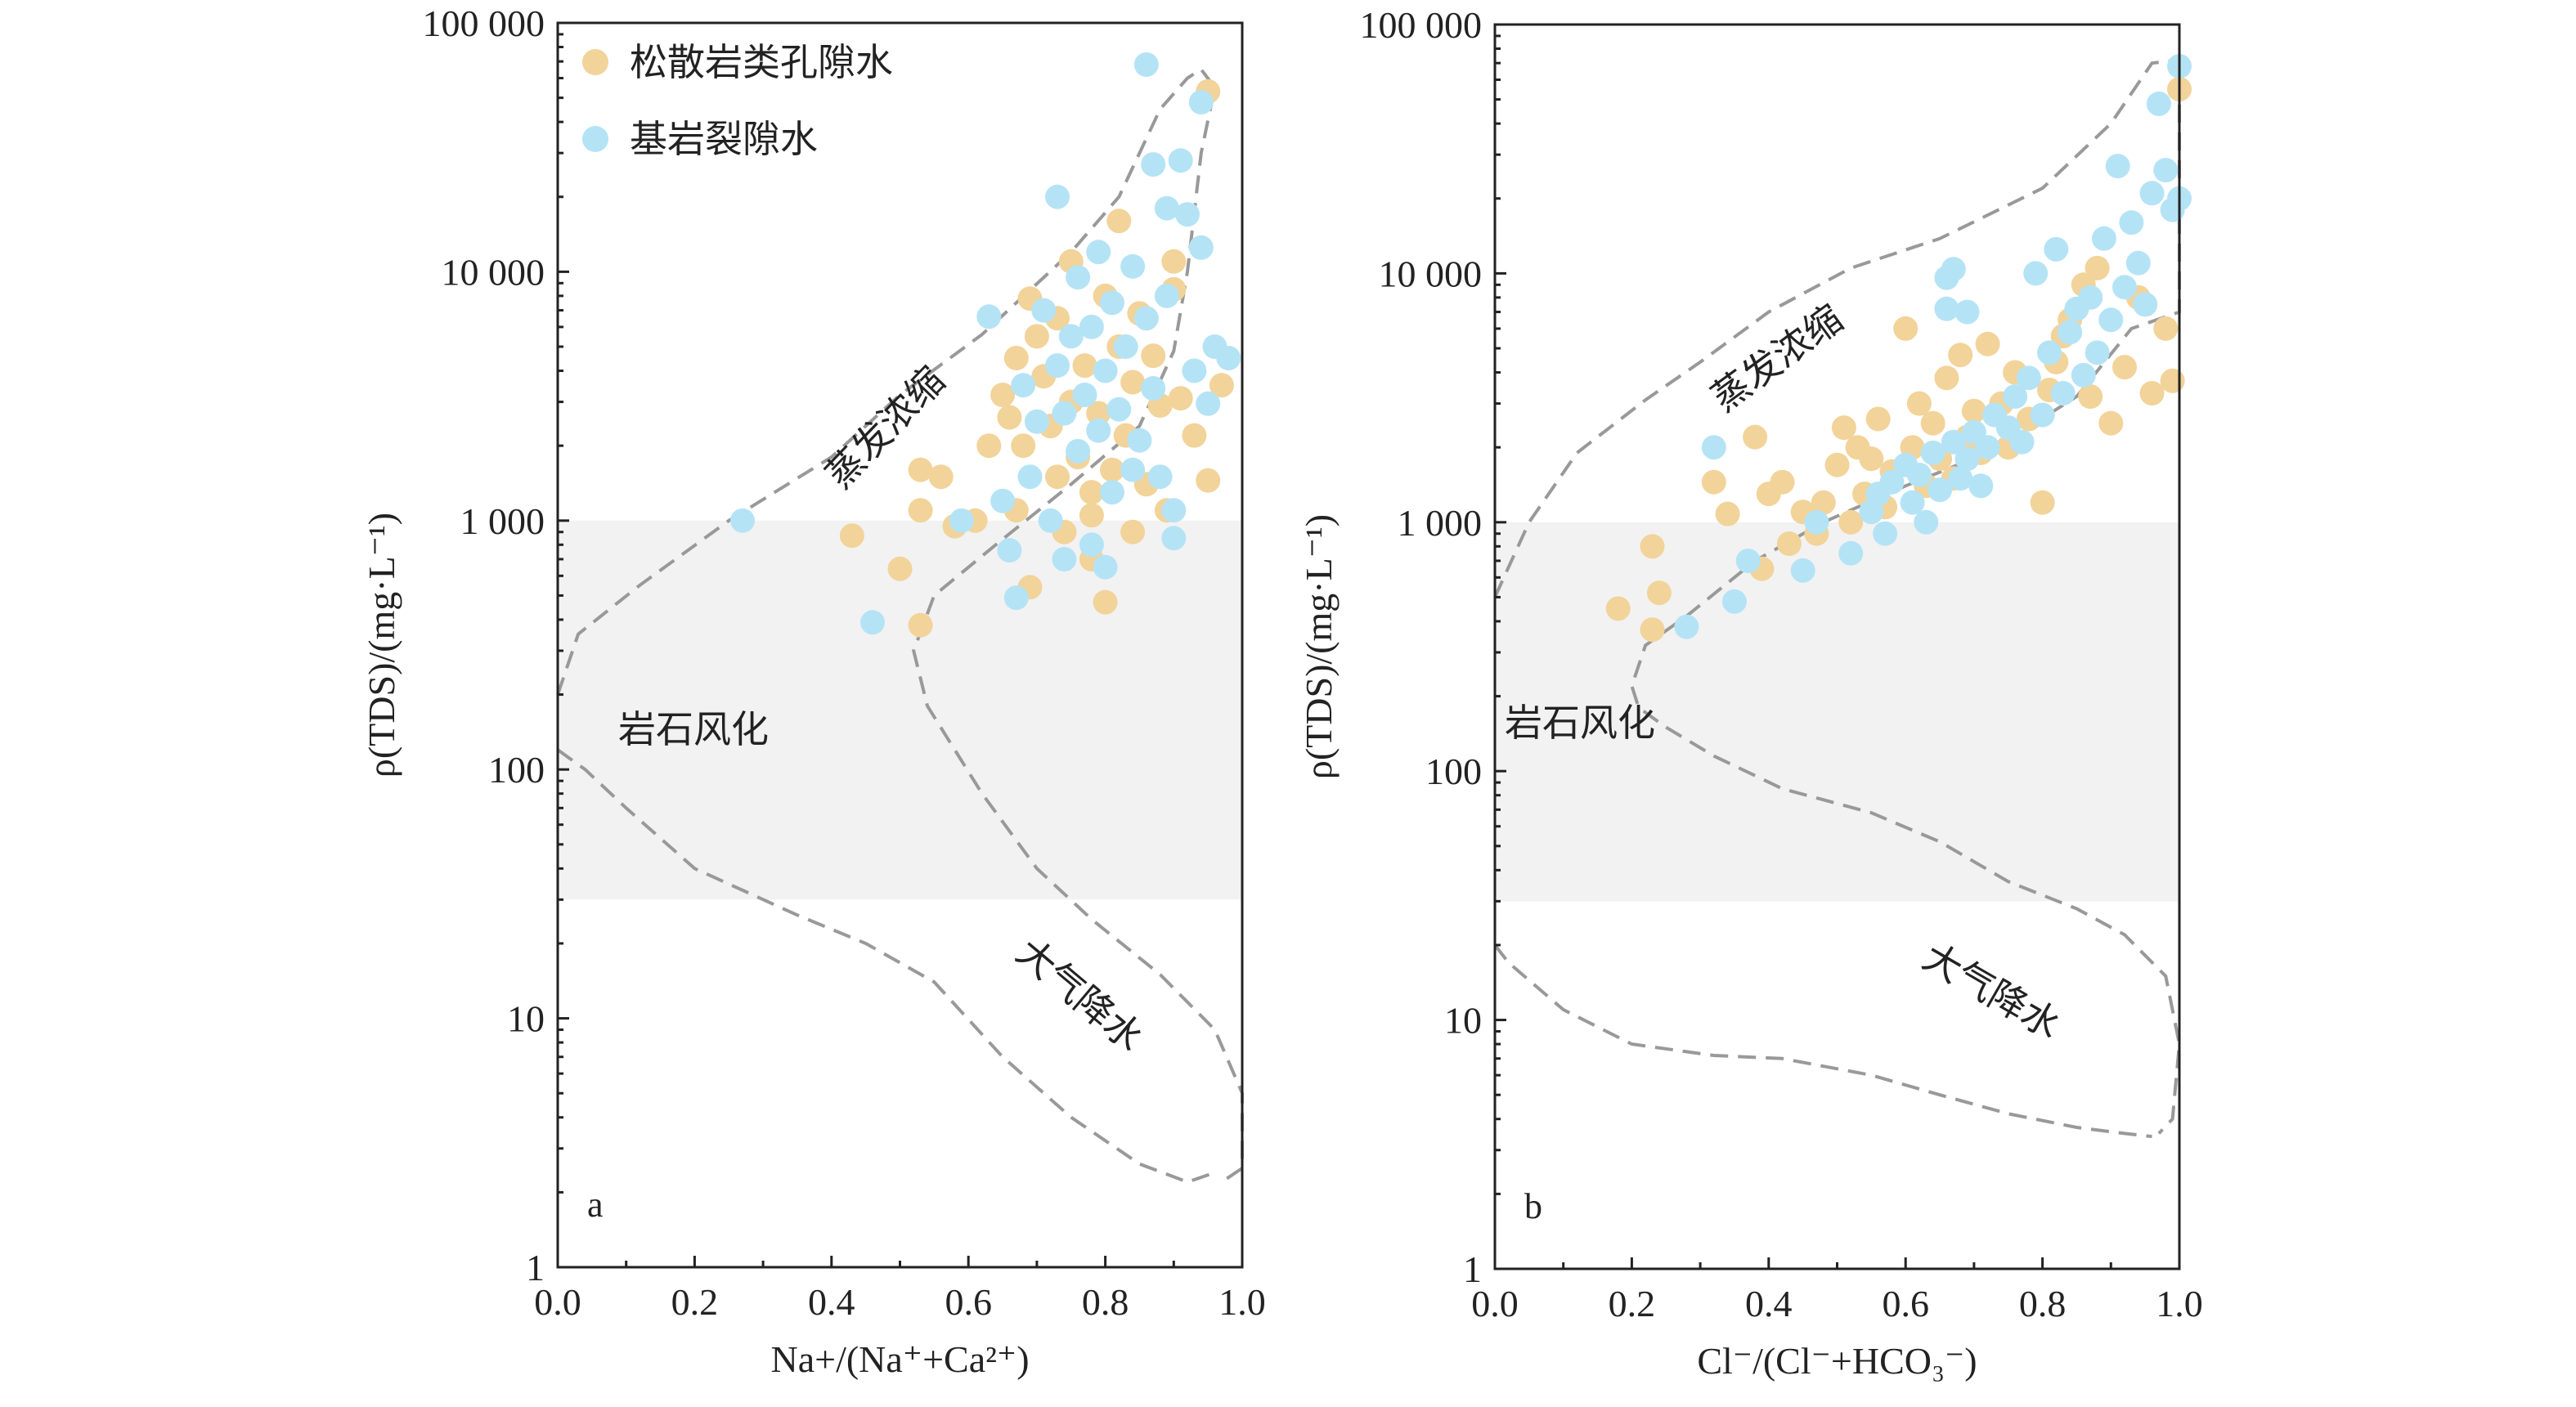 This screenshot has height=1407, width=2576. Describe the element at coordinates (1992, 991) in the screenshot. I see `zone-label-precipitation: 大气降水` at that location.